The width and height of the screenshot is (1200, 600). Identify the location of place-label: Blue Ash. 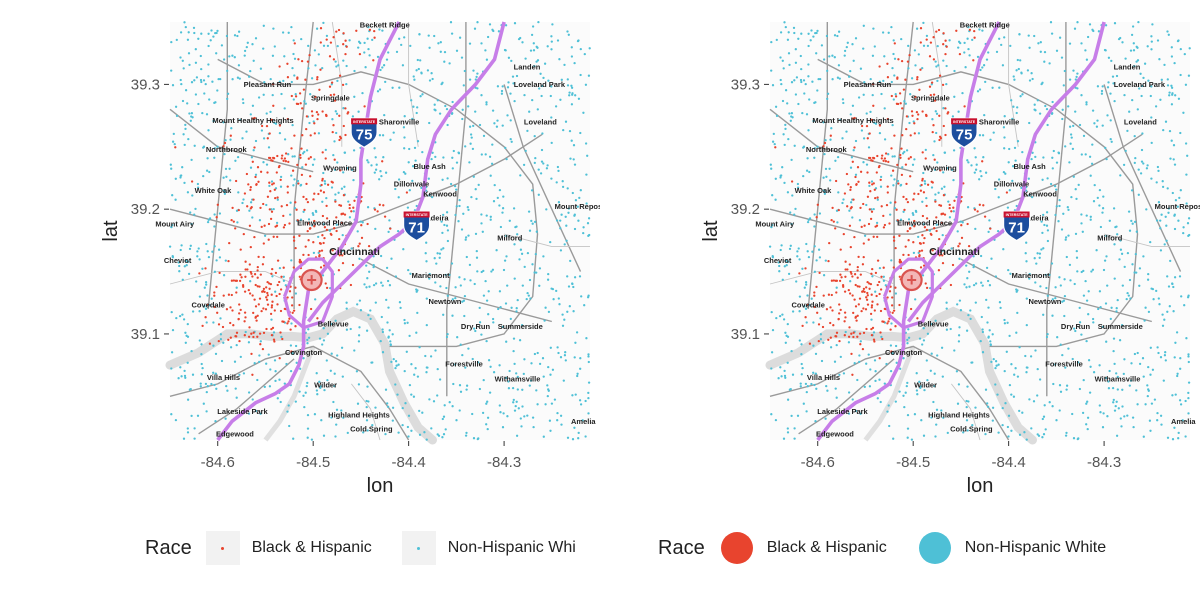
(1029, 166).